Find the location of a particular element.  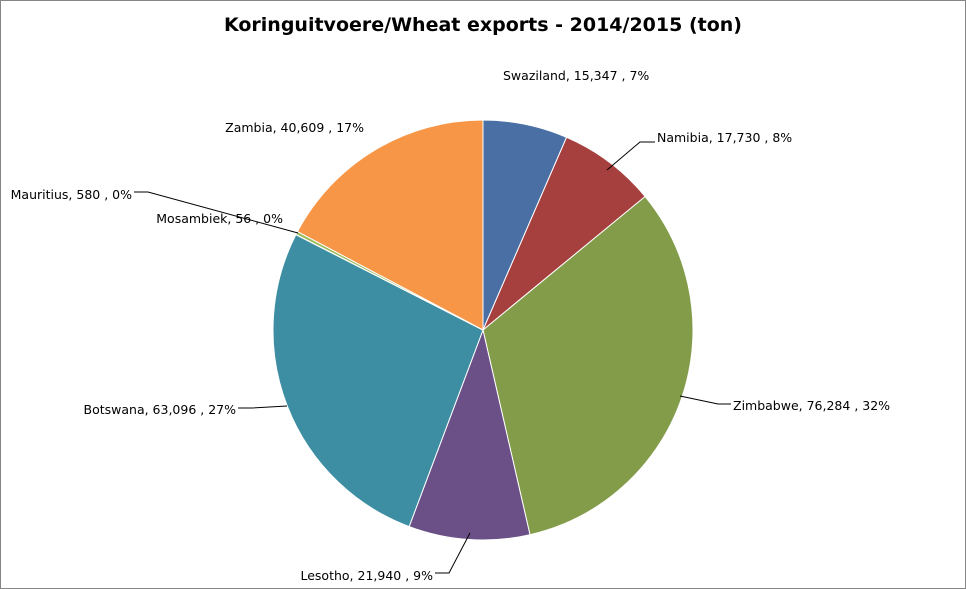

leader-line-zimbabwe is located at coordinates (705, 400).